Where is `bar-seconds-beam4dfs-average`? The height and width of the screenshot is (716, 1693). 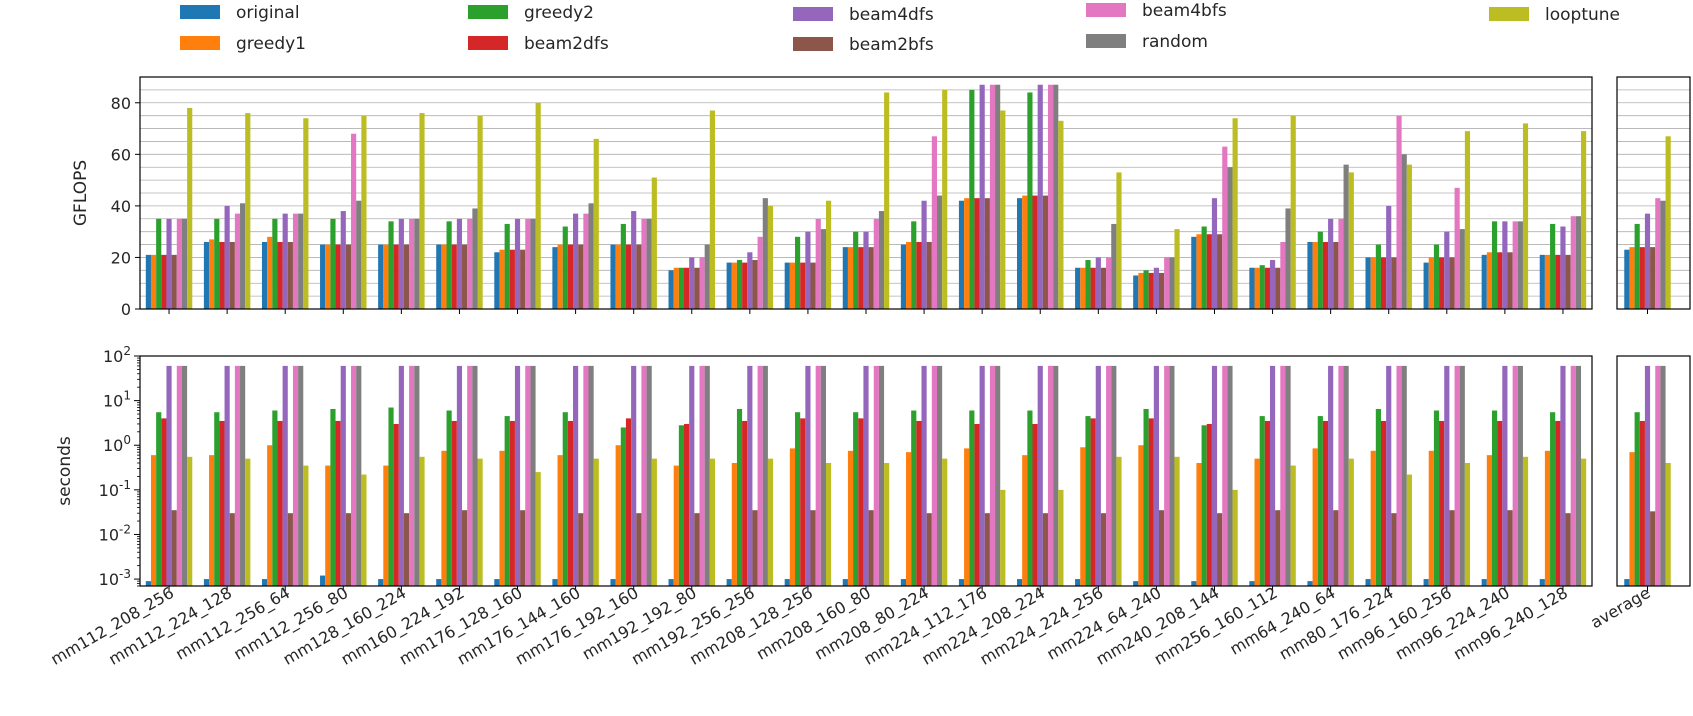 bar-seconds-beam4dfs-average is located at coordinates (1647, 475).